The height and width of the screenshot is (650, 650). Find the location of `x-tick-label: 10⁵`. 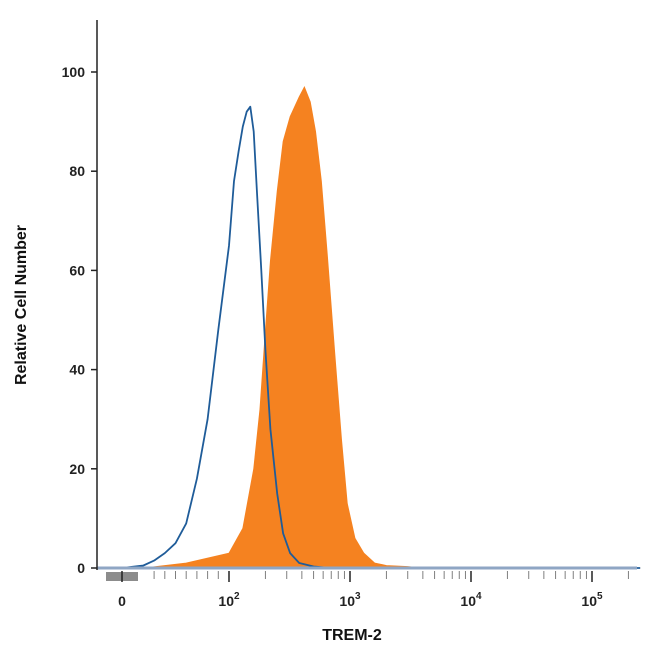

x-tick-label: 10⁵ is located at coordinates (592, 600).